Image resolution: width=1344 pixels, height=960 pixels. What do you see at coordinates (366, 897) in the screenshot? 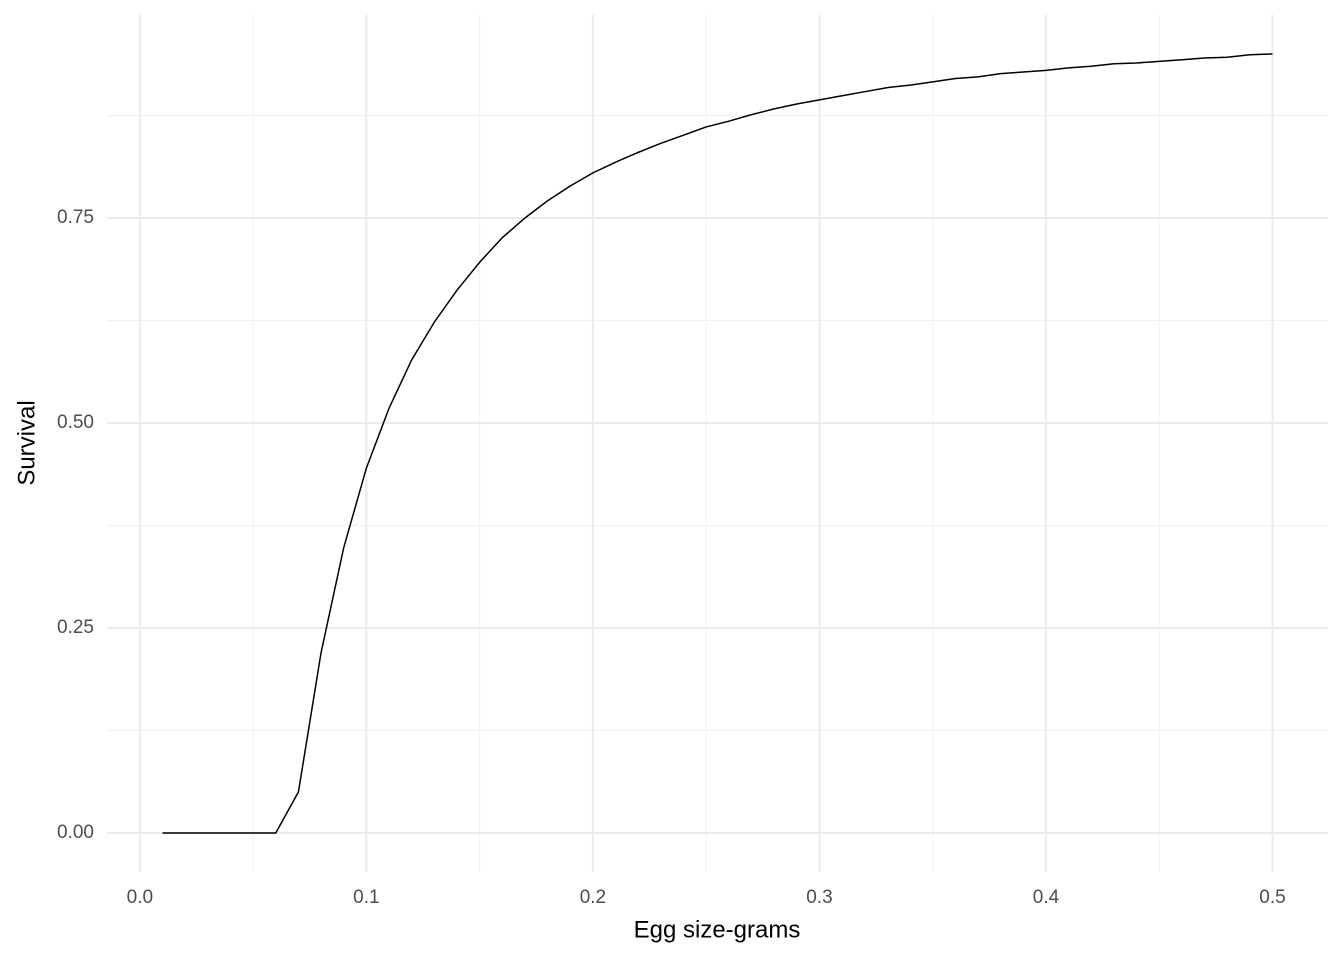
I see `x-tick-label: 0.1` at bounding box center [366, 897].